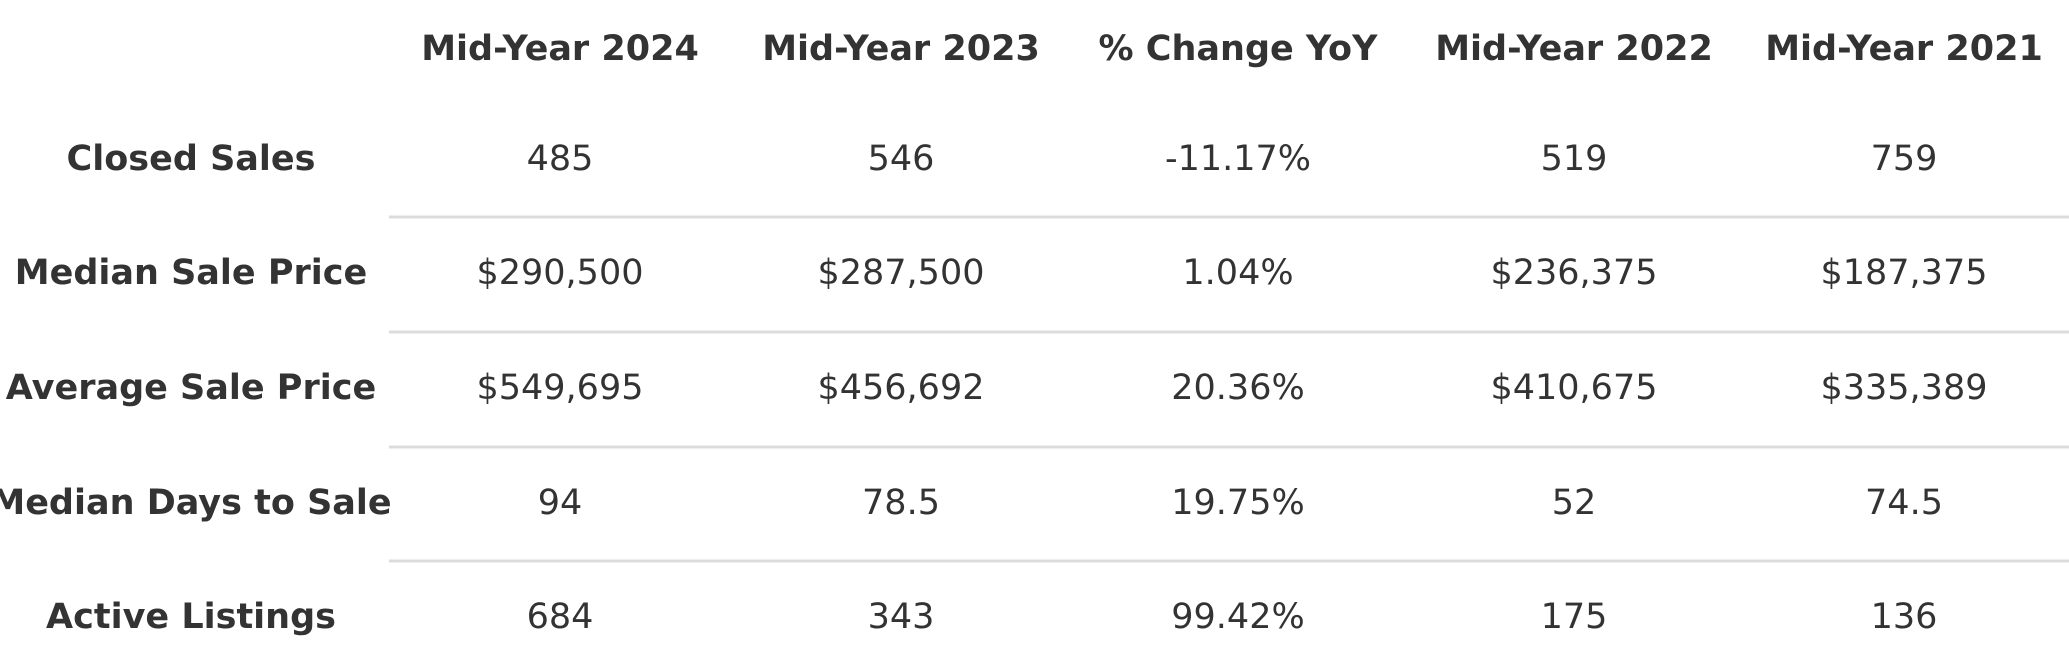 Image resolution: width=2069 pixels, height=652 pixels. What do you see at coordinates (559, 388) in the screenshot?
I see `cell-value: $549,695` at bounding box center [559, 388].